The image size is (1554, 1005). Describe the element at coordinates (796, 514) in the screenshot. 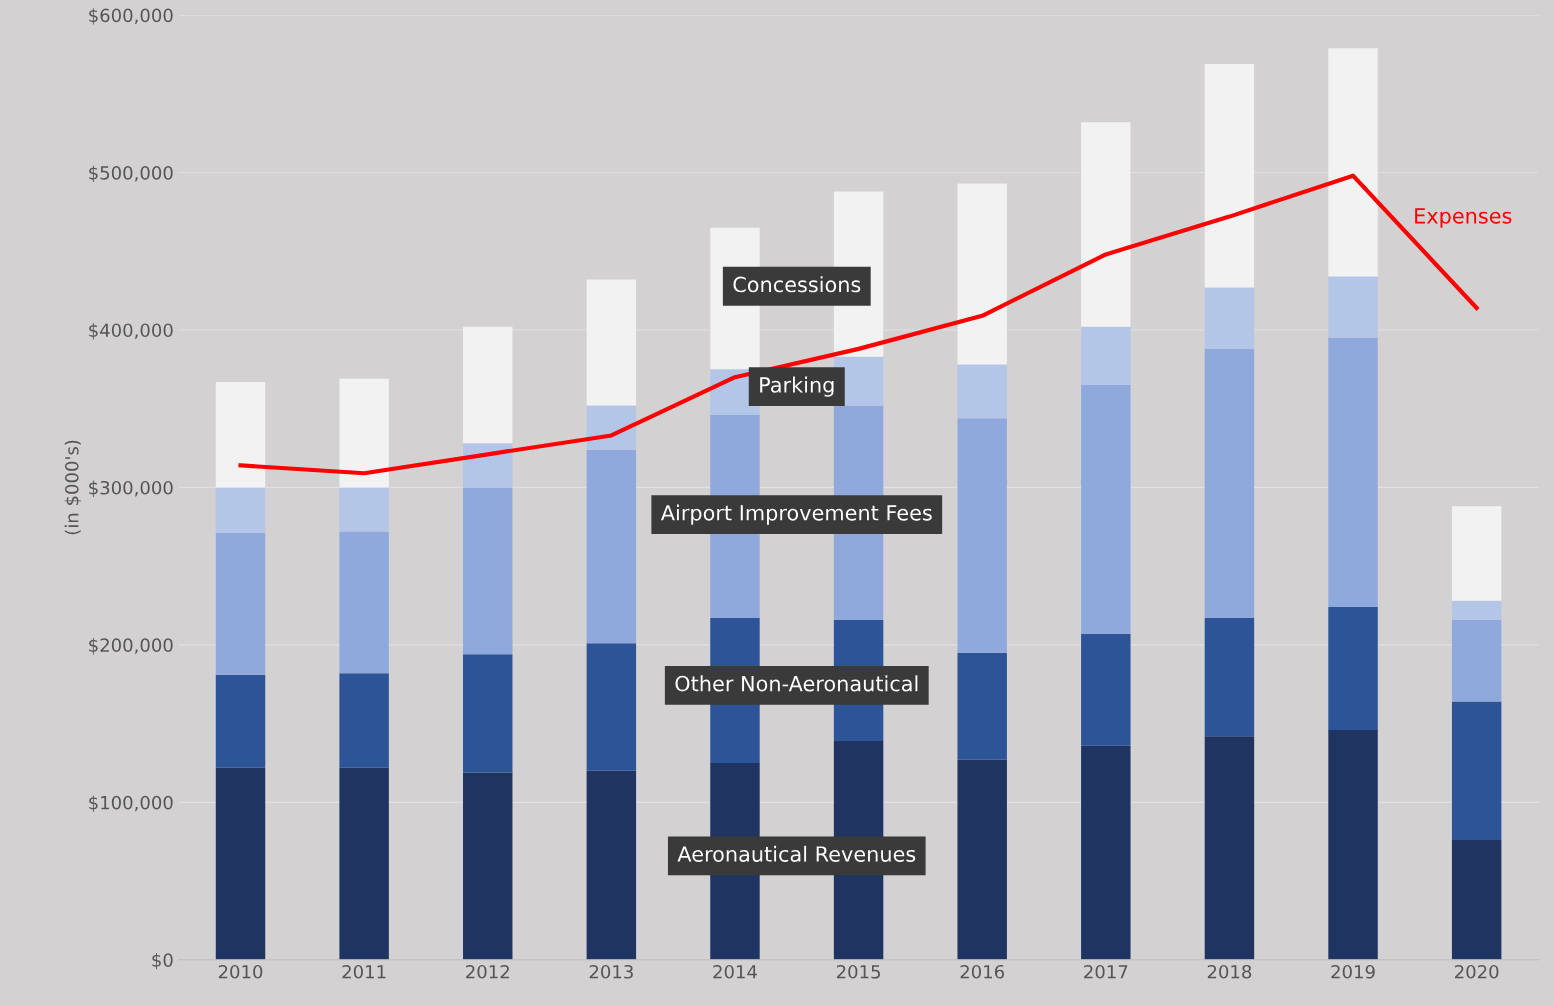

I see `series-label: Airport Improvement Fees` at that location.